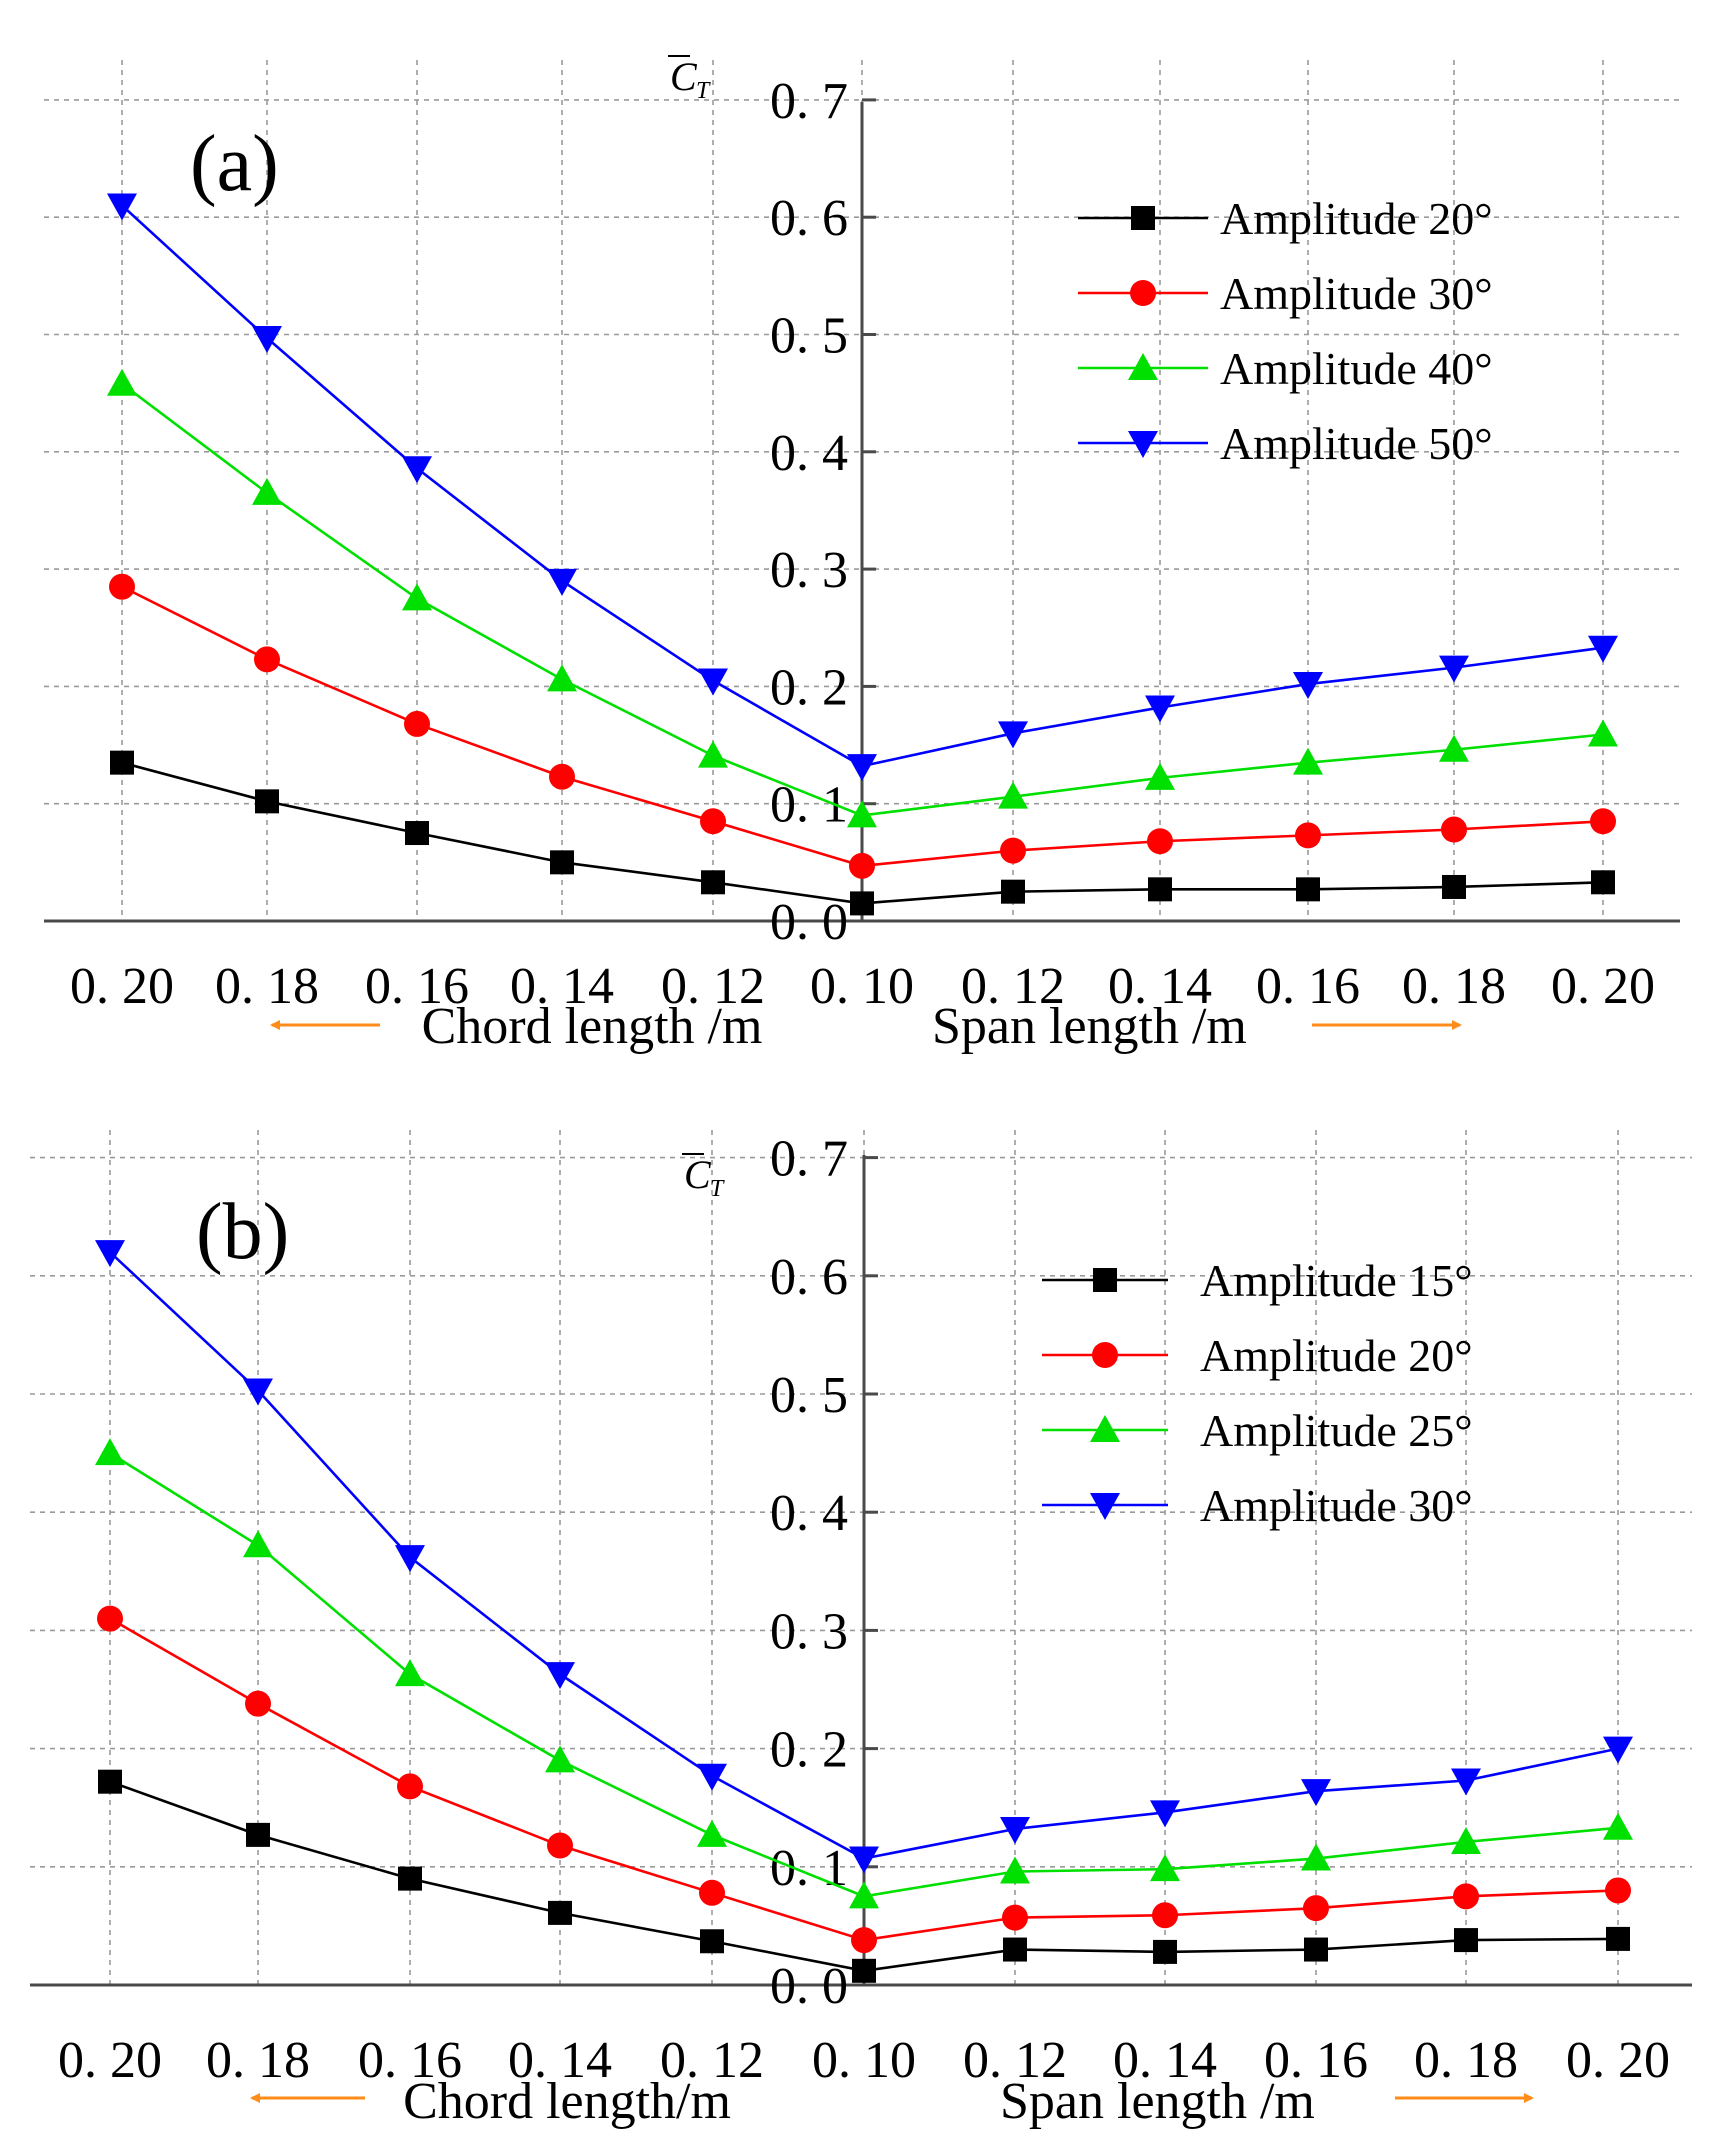 This screenshot has width=1721, height=2146. What do you see at coordinates (809, 687) in the screenshot?
I see `y-tick-label: 0. 2` at bounding box center [809, 687].